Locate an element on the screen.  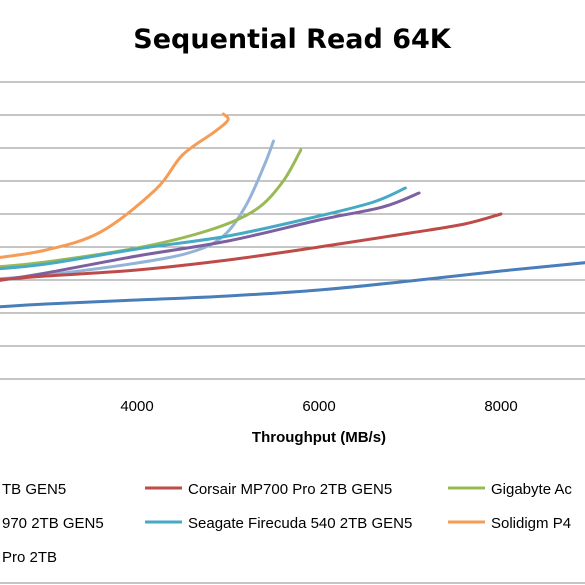
legend-entry-label: 970 2TB GEN5 is located at coordinates (53, 523).